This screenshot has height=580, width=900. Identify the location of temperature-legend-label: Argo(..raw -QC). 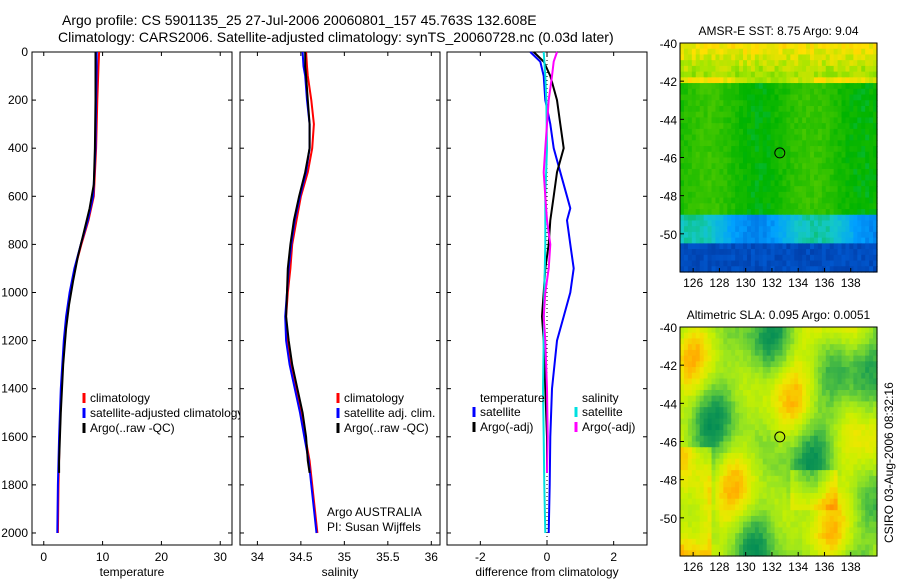
(132, 428).